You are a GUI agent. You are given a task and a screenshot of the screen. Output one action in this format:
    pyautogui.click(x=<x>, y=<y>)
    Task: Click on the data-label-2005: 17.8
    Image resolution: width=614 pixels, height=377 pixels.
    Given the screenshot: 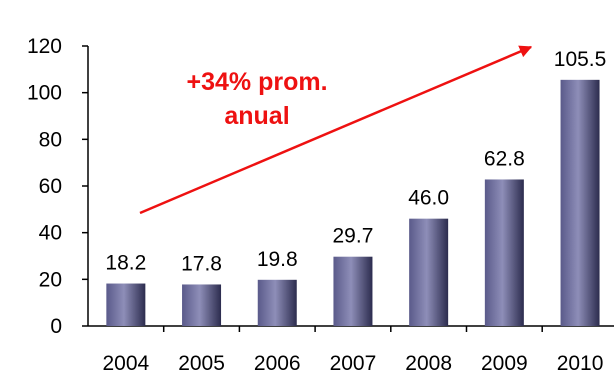 What is the action you would take?
    pyautogui.click(x=201, y=263)
    